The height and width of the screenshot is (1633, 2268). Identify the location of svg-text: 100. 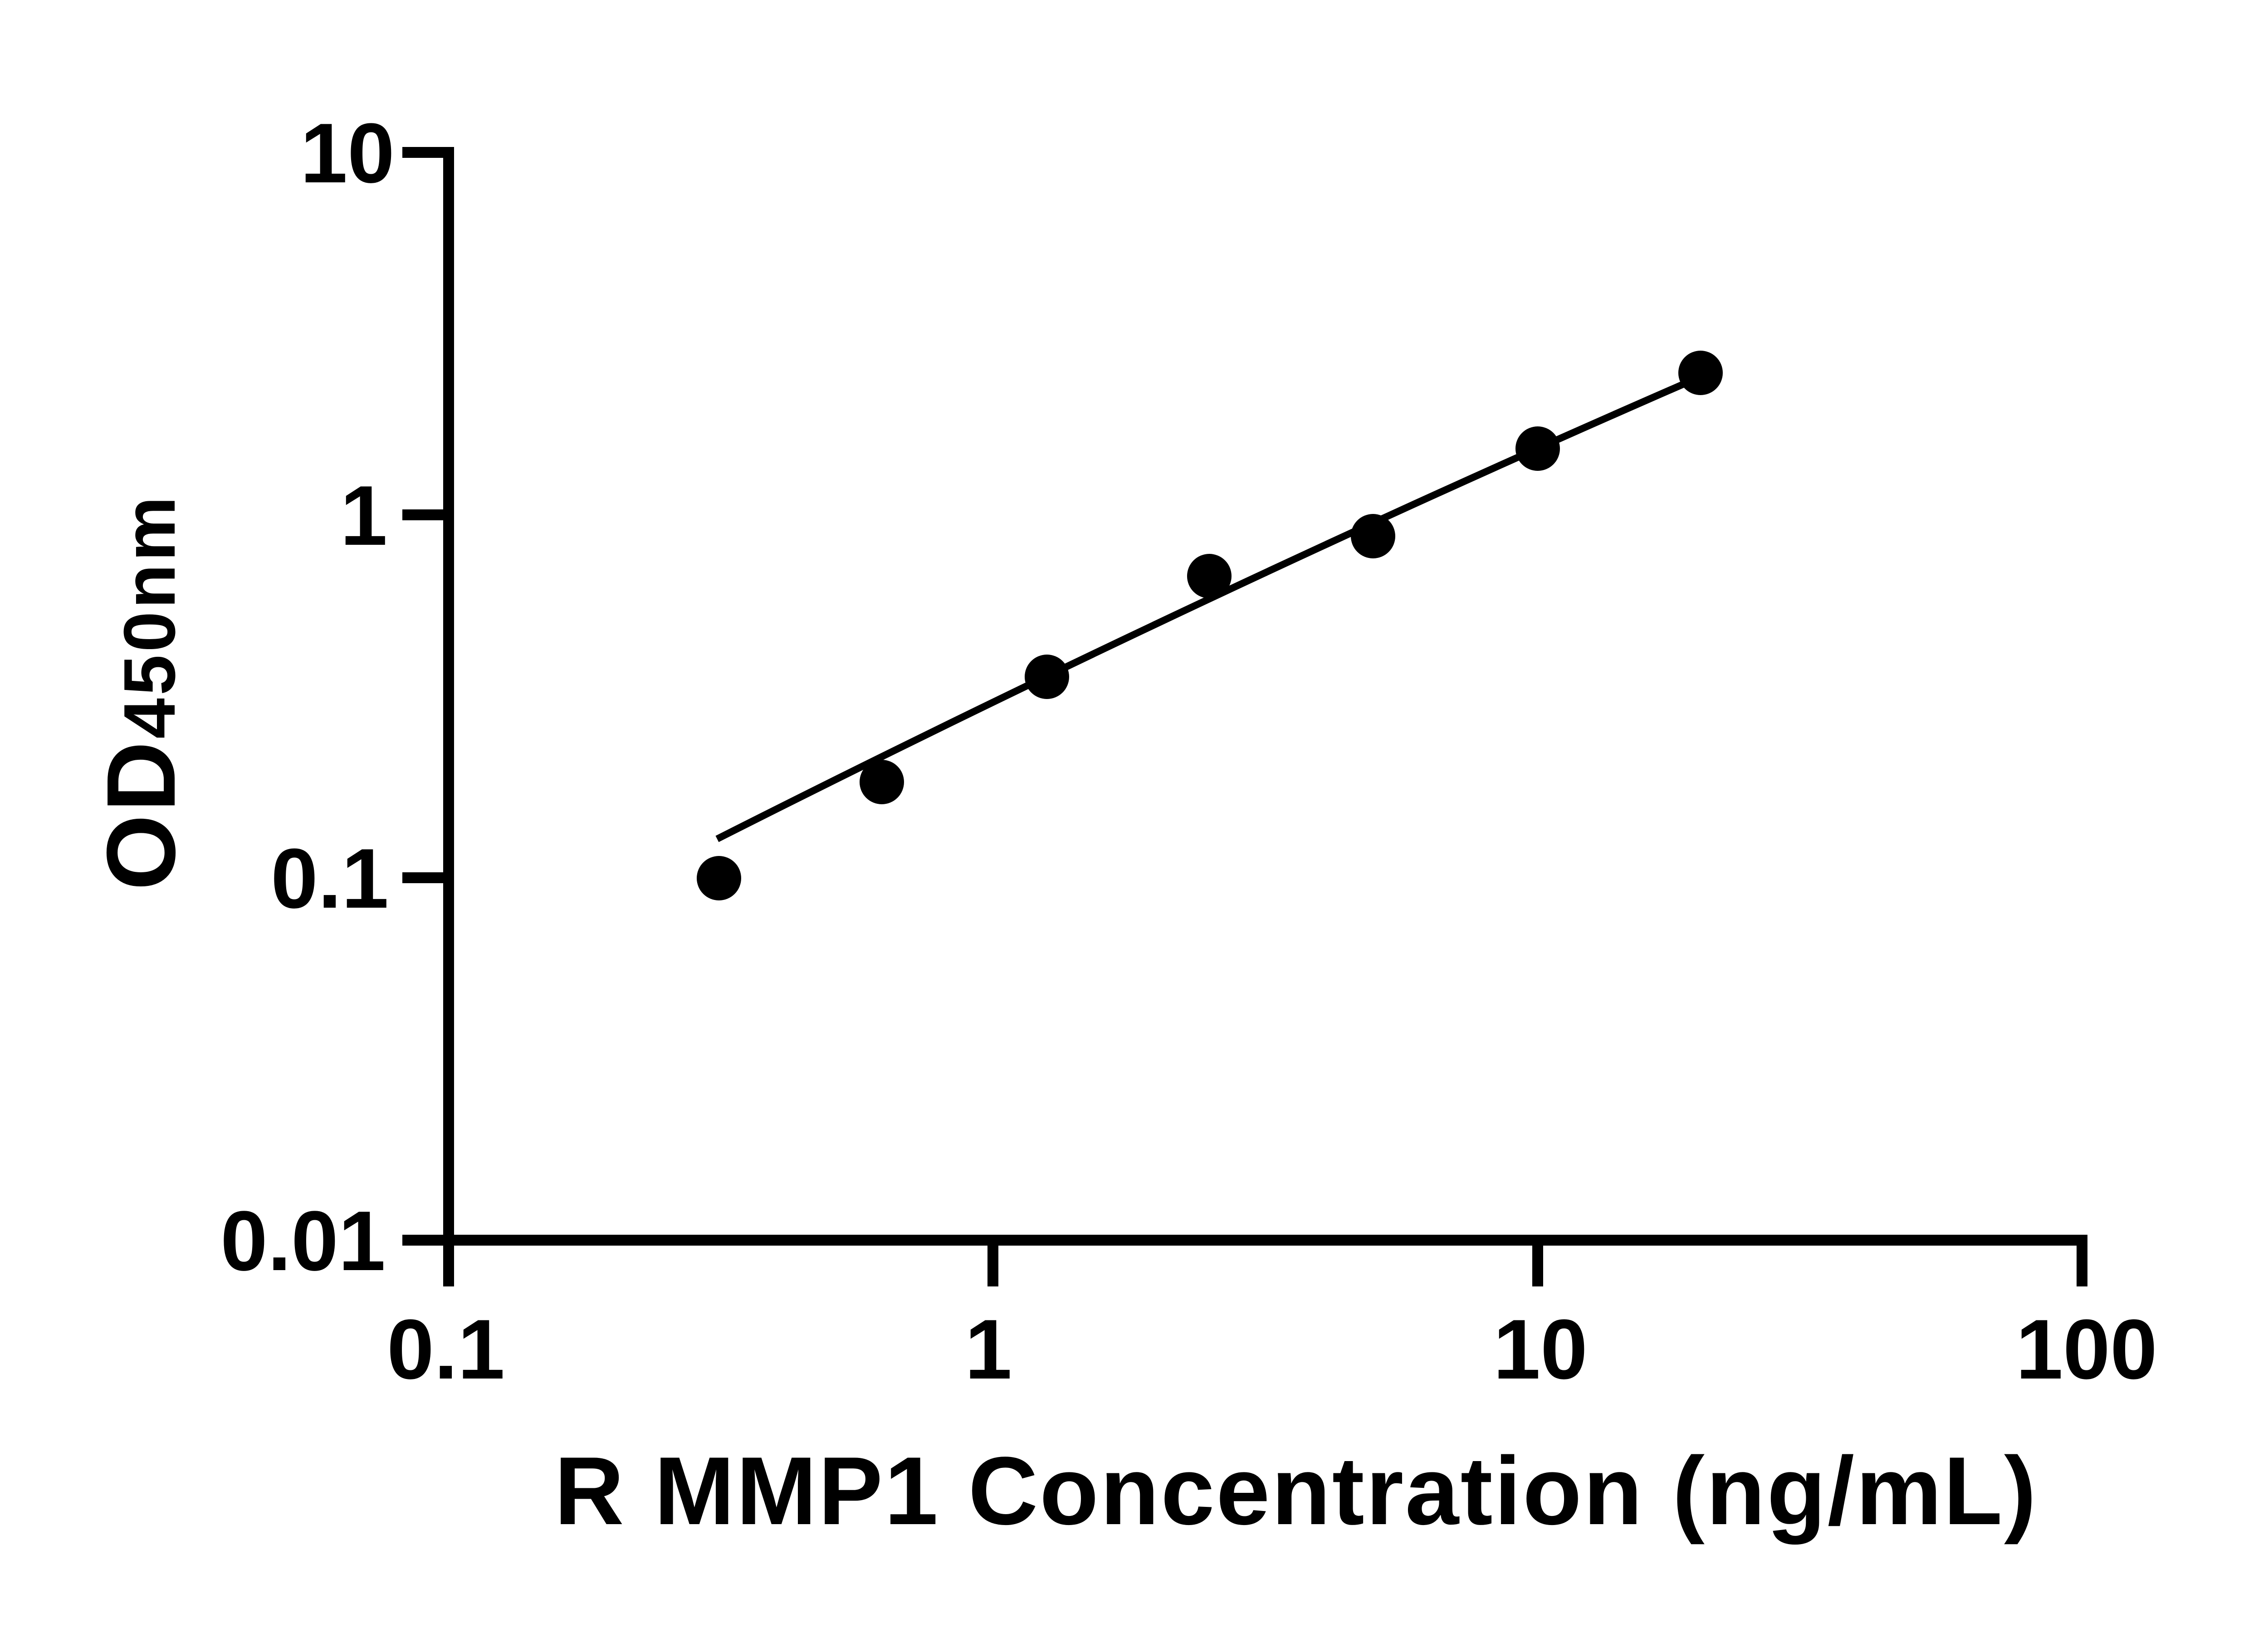
(2086, 1349).